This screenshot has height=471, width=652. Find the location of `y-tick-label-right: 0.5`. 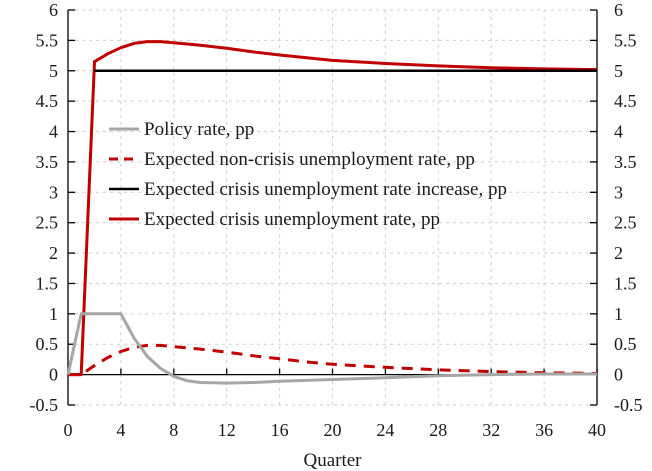

y-tick-label-right: 0.5 is located at coordinates (625, 344).